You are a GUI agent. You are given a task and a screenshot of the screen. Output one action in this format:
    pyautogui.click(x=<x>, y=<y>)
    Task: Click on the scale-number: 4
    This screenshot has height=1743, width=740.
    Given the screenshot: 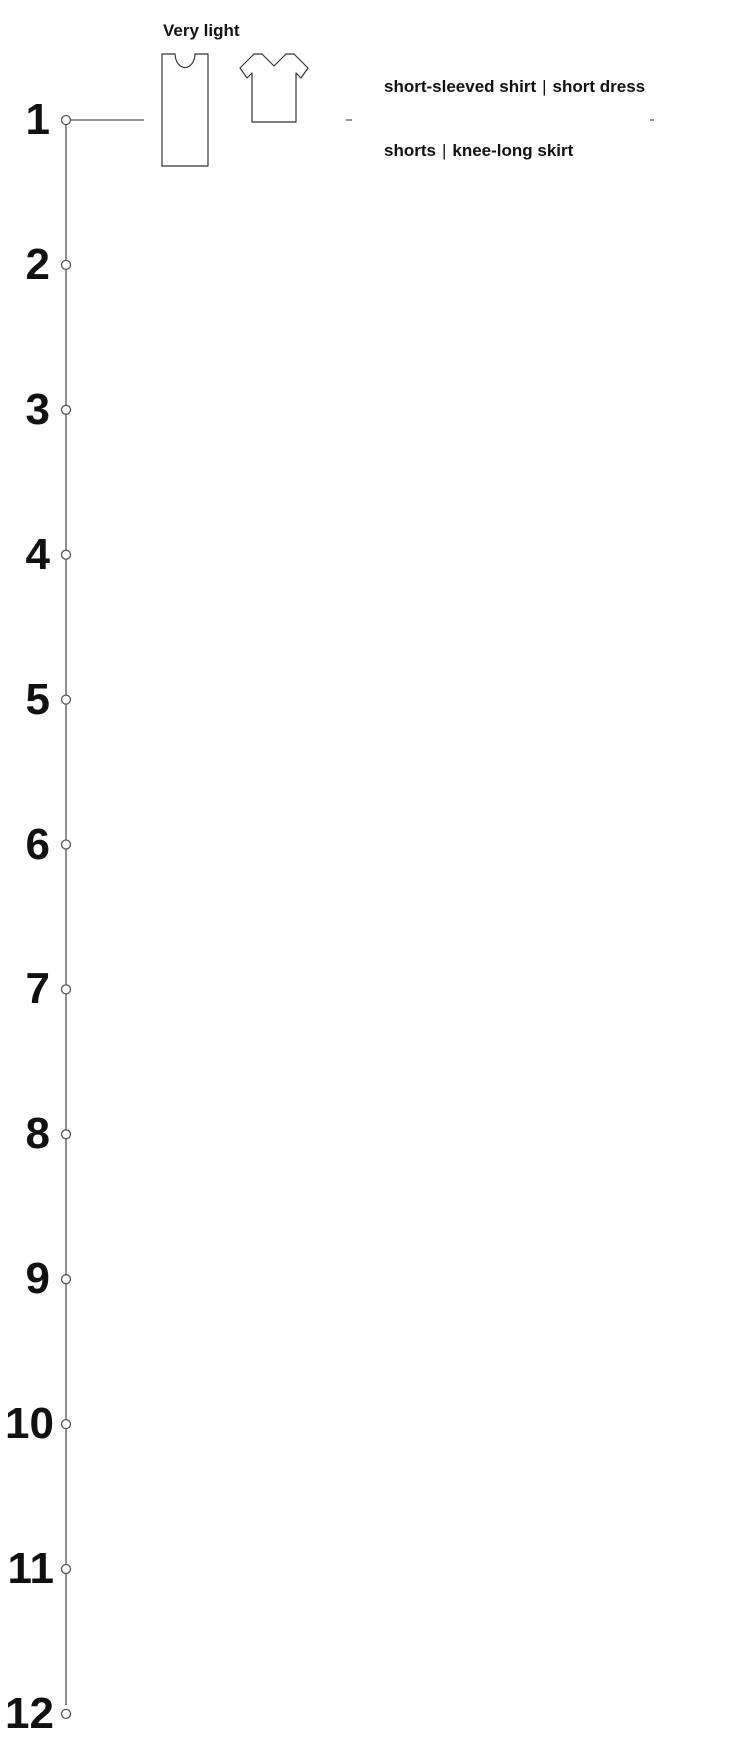 What is the action you would take?
    pyautogui.click(x=37, y=554)
    